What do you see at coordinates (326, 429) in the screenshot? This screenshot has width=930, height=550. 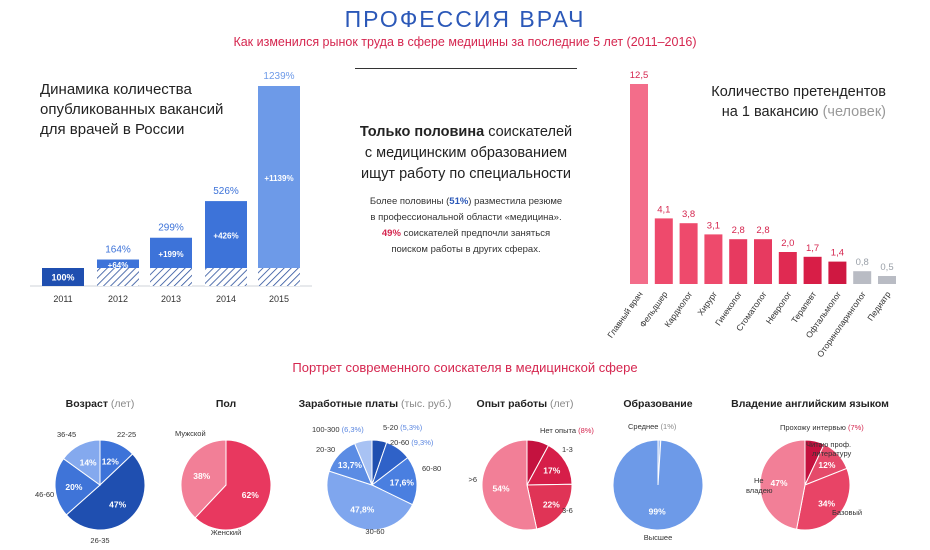 I see `pie-category-name: 100-300` at bounding box center [326, 429].